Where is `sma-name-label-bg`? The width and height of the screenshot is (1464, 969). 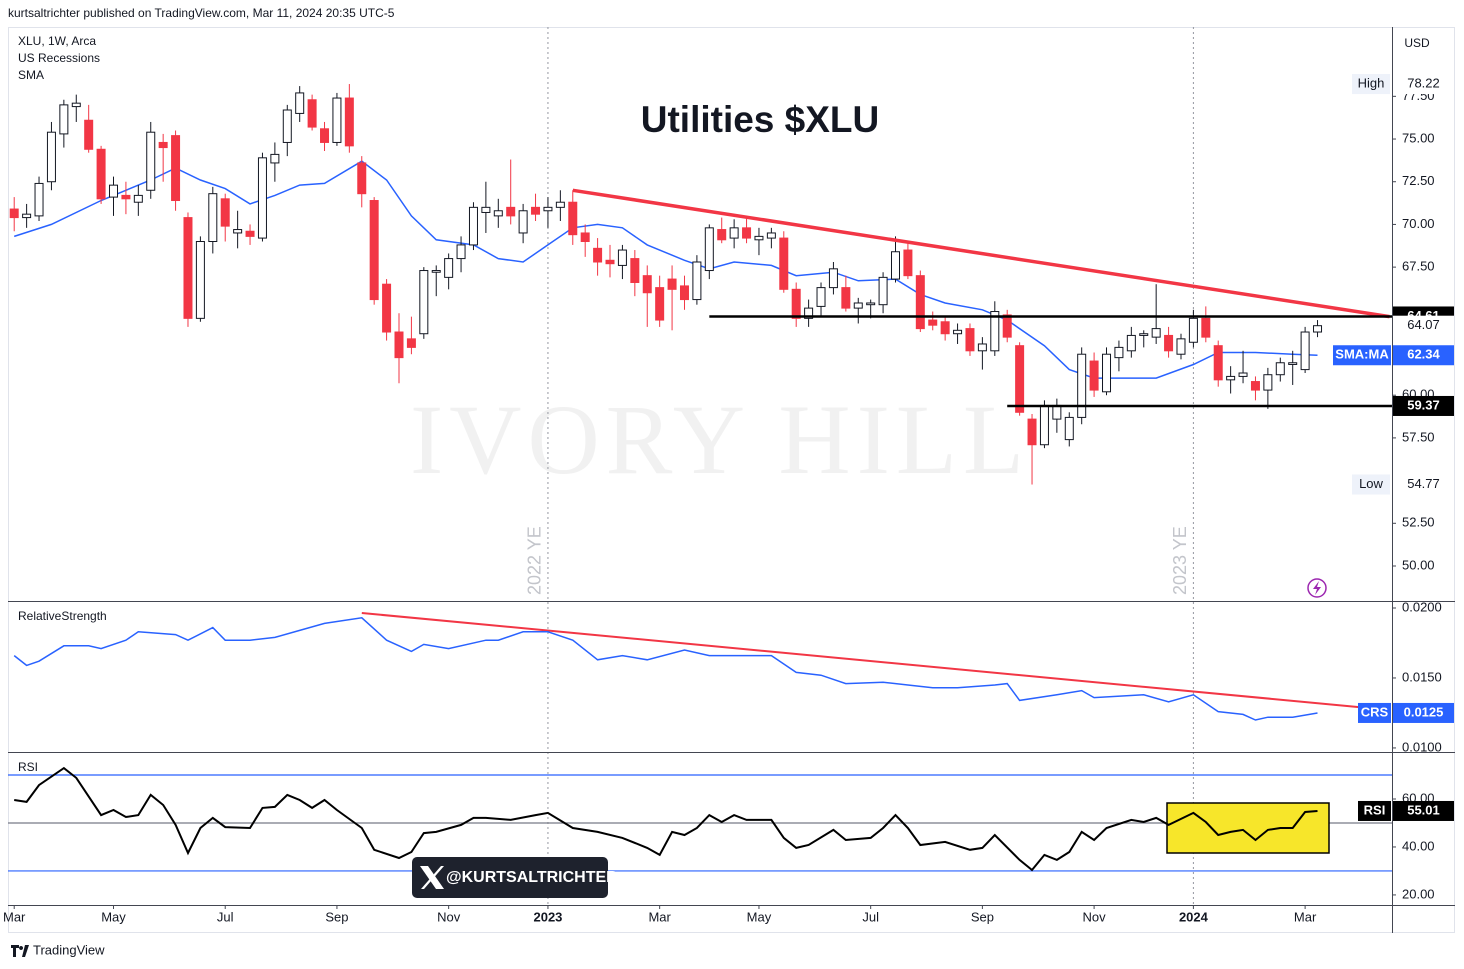
sma-name-label-bg is located at coordinates (1362, 355).